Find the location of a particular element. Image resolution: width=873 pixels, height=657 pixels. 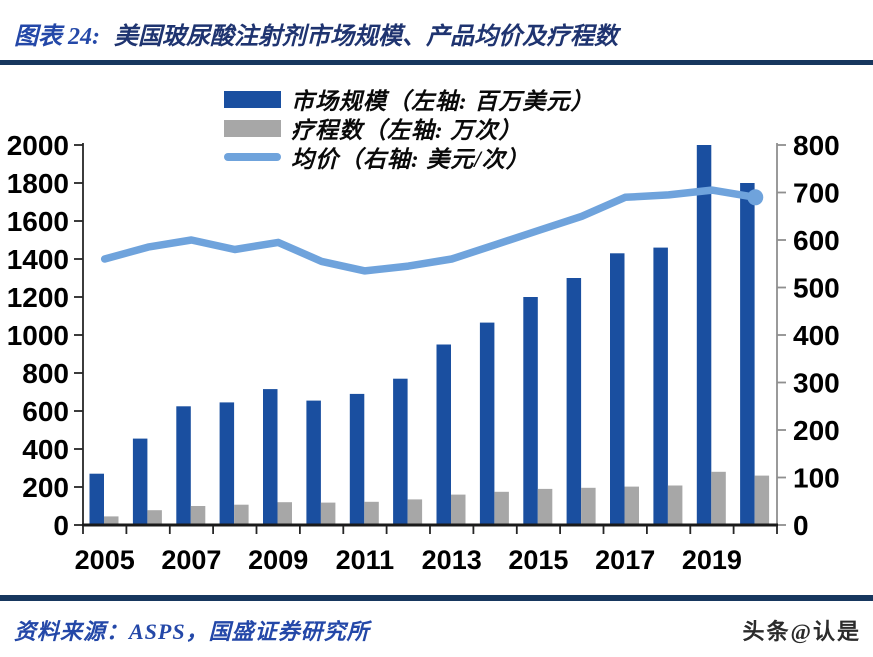

x-axis-tick-label: 2015 is located at coordinates (538, 560).